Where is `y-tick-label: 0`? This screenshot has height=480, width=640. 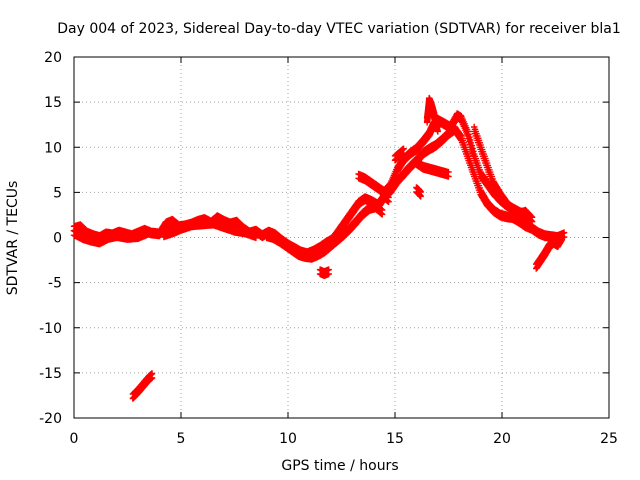
y-tick-label: 0 is located at coordinates (57, 239).